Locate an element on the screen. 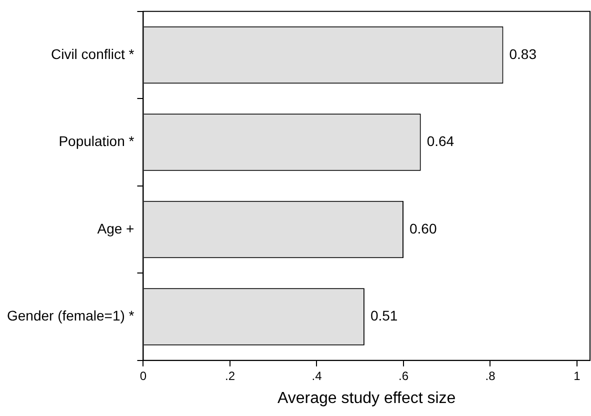 This screenshot has width=591, height=416. x-tick-label: .8 is located at coordinates (490, 375).